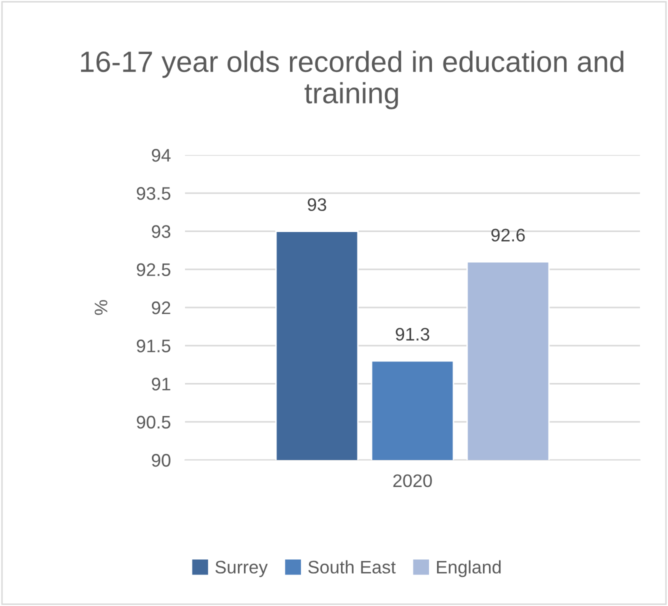  I want to click on data-label: 91.3, so click(413, 334).